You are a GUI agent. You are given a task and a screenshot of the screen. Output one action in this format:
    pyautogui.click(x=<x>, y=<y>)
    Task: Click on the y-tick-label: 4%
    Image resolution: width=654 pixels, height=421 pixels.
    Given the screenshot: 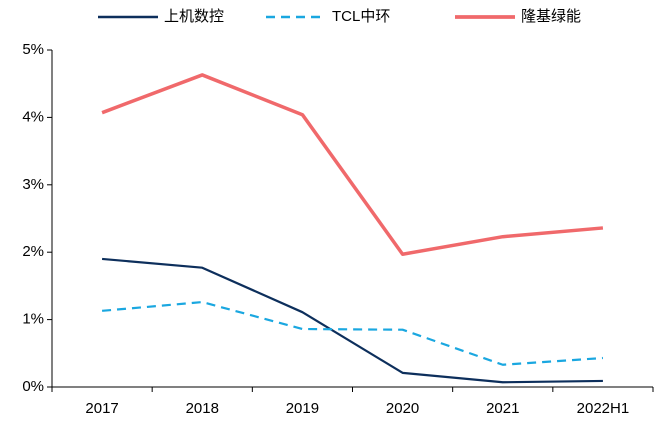 What is the action you would take?
    pyautogui.click(x=33, y=116)
    